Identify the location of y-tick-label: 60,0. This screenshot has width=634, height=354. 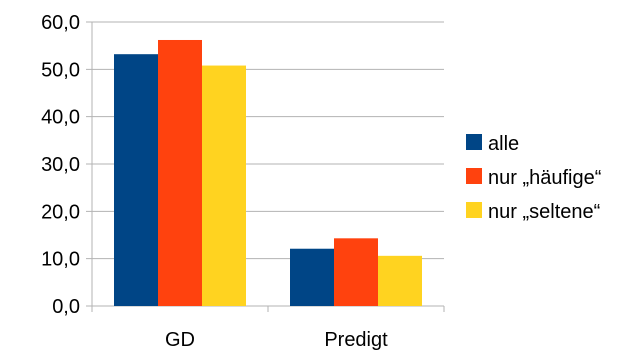
(60, 23).